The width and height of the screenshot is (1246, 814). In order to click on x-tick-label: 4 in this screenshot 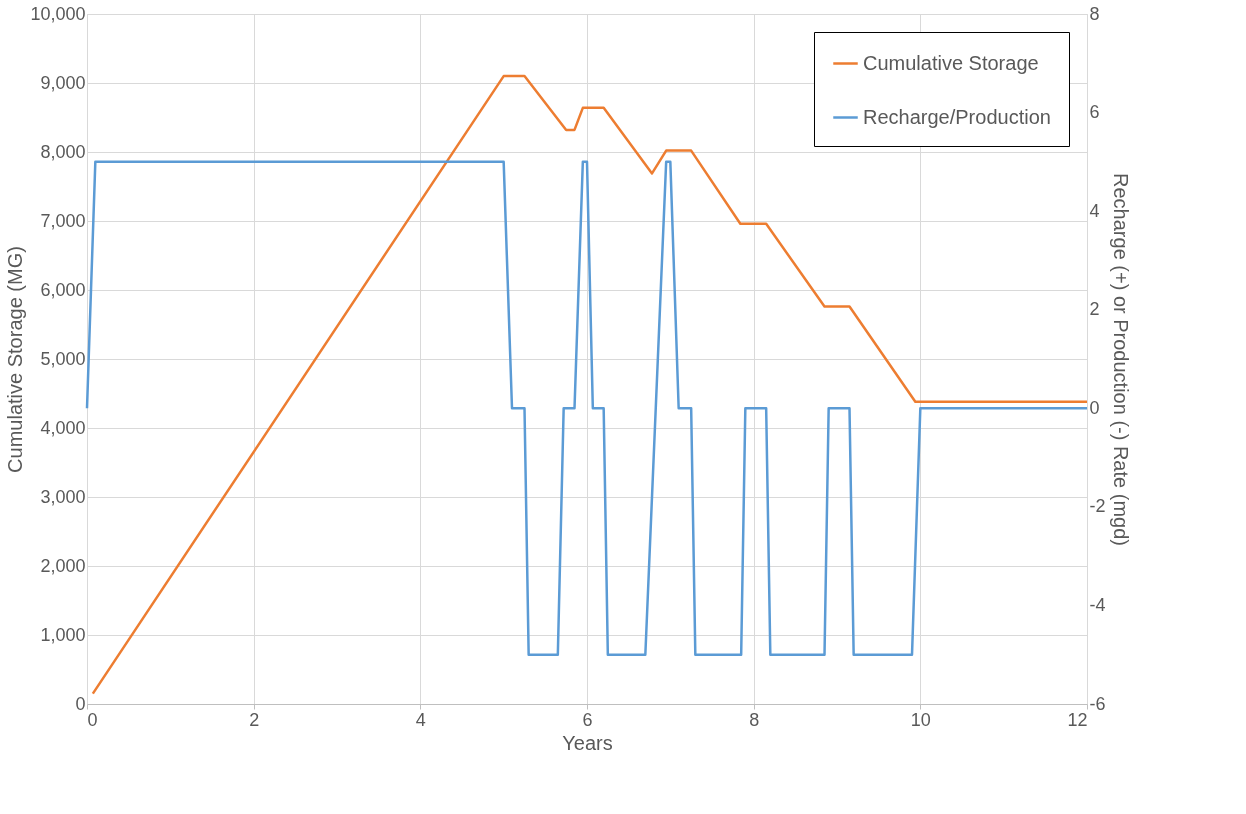, I will do `click(420, 719)`.